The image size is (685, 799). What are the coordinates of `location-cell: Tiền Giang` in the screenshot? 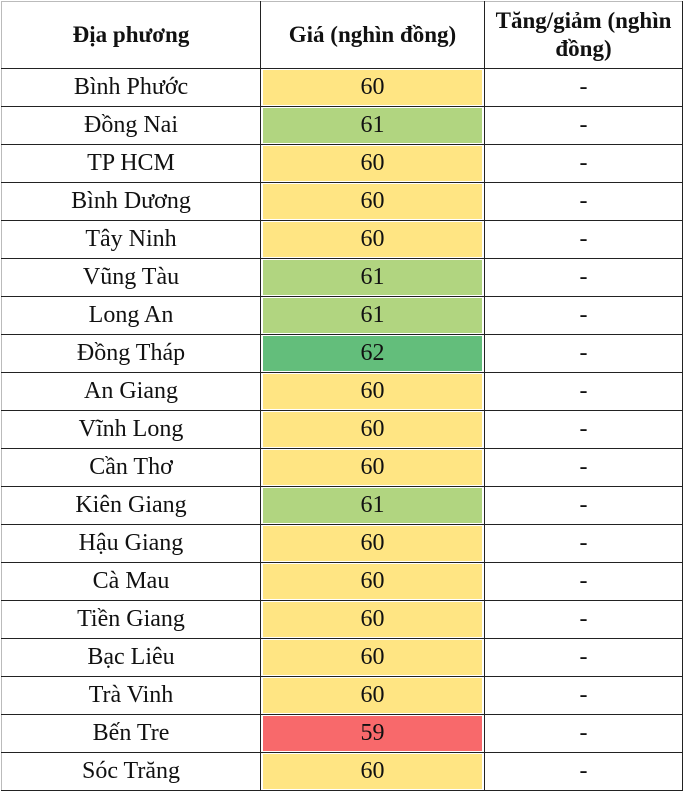 It's located at (131, 619).